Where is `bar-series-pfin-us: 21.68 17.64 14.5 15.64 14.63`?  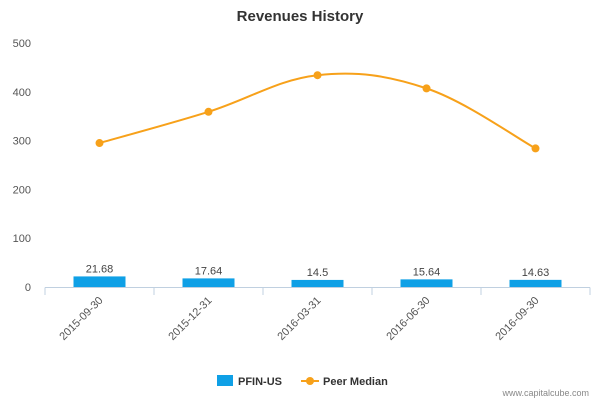
bar-series-pfin-us: 21.68 17.64 14.5 15.64 14.63 is located at coordinates (317, 275).